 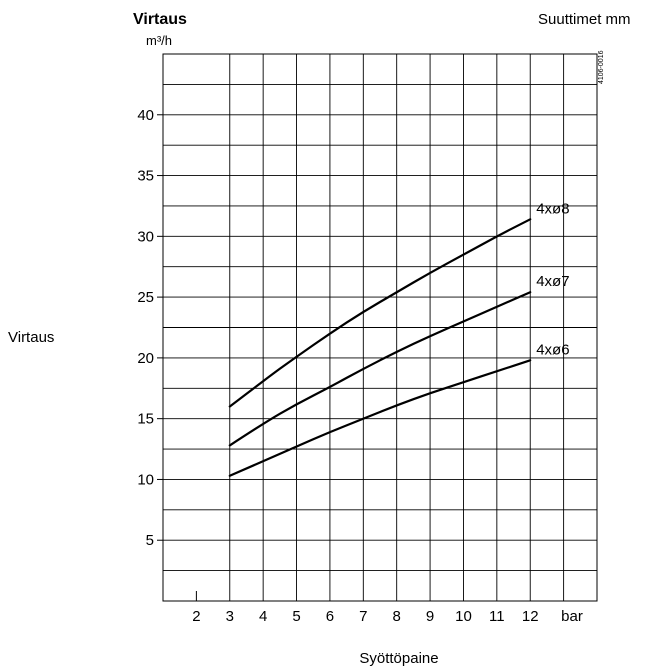 I want to click on y-tick-label: 15, so click(x=145, y=419).